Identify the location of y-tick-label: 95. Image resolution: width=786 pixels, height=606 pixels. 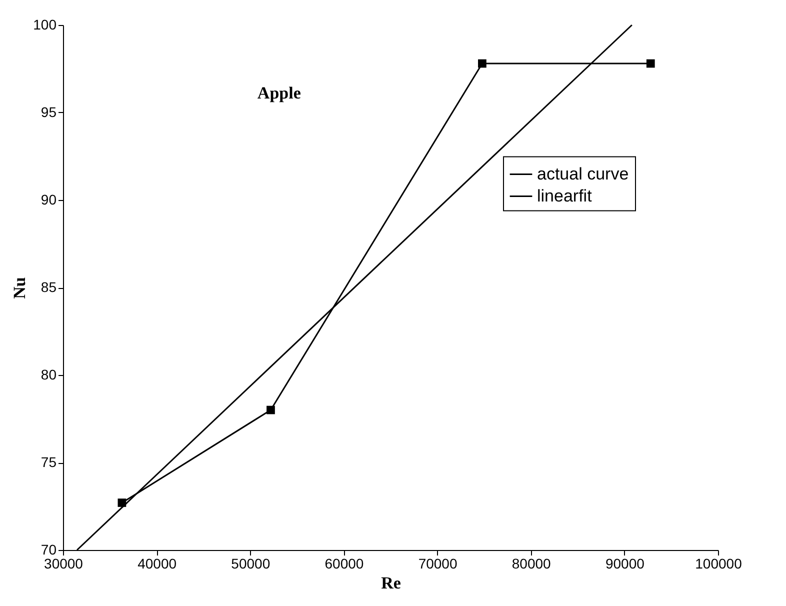
(48, 112).